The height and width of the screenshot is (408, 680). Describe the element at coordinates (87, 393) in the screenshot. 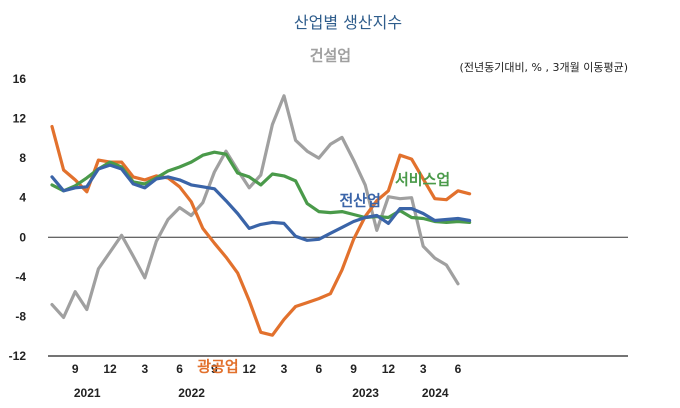

I see `x-year-label: 2021` at that location.